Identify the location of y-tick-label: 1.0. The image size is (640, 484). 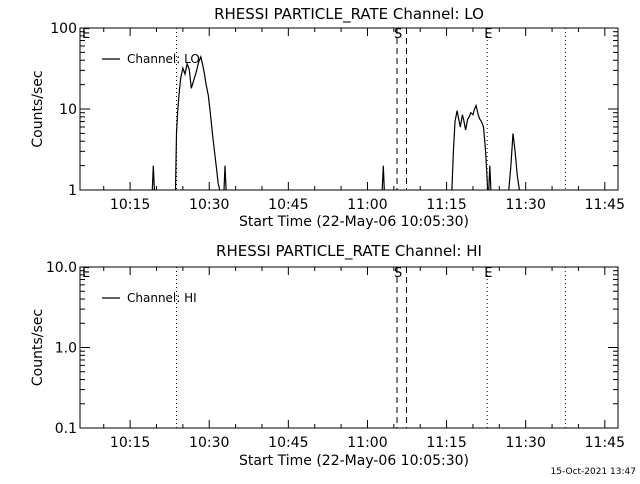
(66, 349).